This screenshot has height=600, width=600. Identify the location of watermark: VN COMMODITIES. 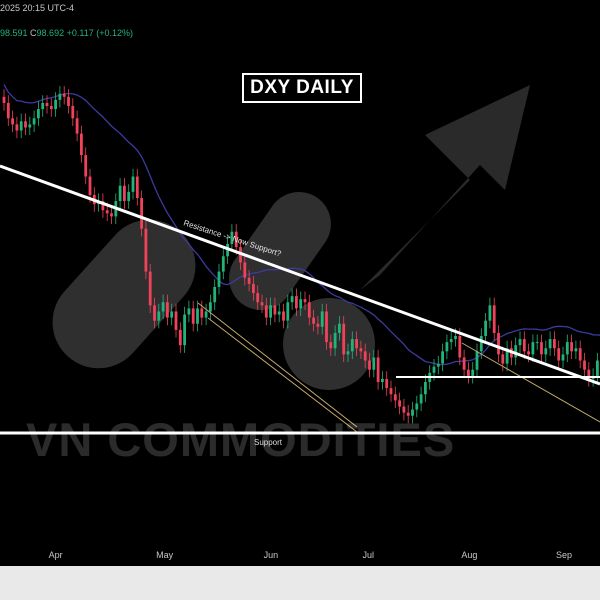
(241, 439).